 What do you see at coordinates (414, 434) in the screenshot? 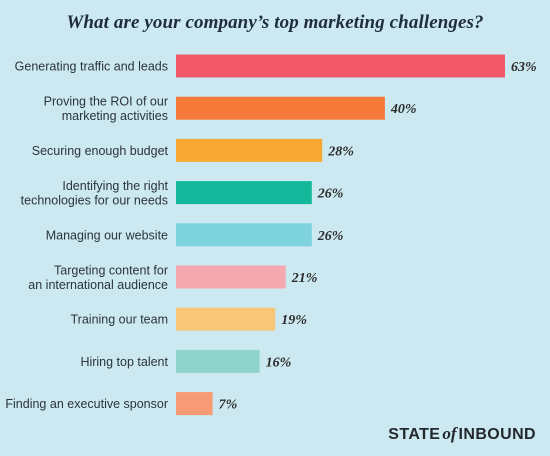
I see `brand-state: STATE` at bounding box center [414, 434].